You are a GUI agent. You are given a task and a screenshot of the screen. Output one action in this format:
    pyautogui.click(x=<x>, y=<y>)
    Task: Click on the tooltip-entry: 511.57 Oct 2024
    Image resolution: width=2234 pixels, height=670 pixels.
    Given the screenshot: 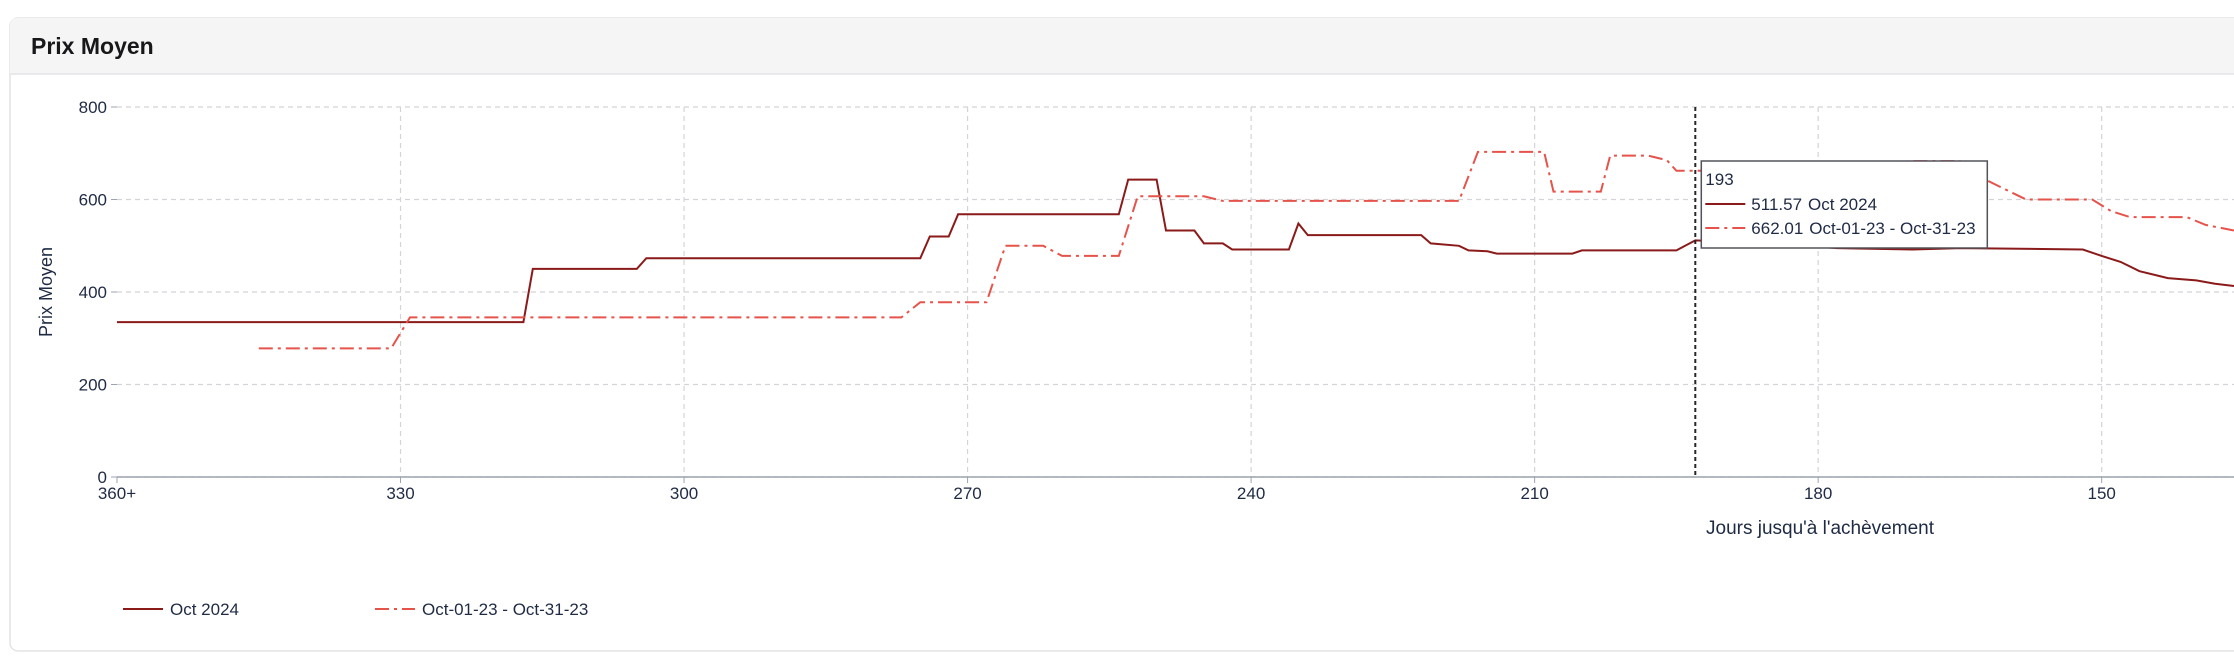 What is the action you would take?
    pyautogui.click(x=1814, y=204)
    